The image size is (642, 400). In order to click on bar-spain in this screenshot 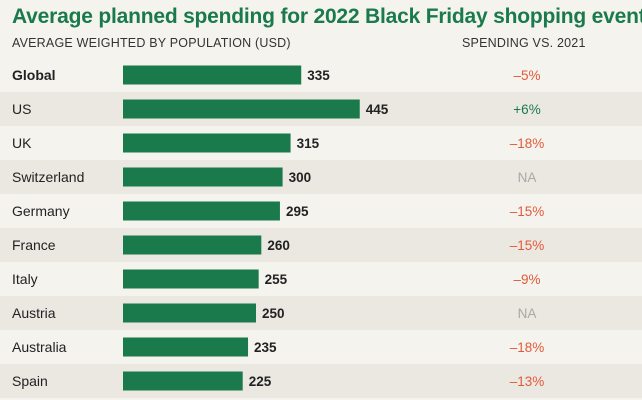, I will do `click(183, 381)`.